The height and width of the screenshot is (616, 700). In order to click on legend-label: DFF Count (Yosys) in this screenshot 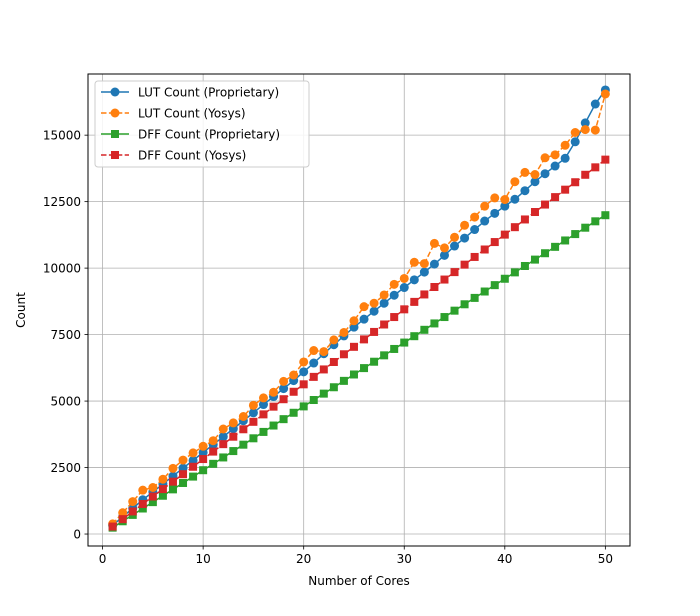, I will do `click(192, 156)`.